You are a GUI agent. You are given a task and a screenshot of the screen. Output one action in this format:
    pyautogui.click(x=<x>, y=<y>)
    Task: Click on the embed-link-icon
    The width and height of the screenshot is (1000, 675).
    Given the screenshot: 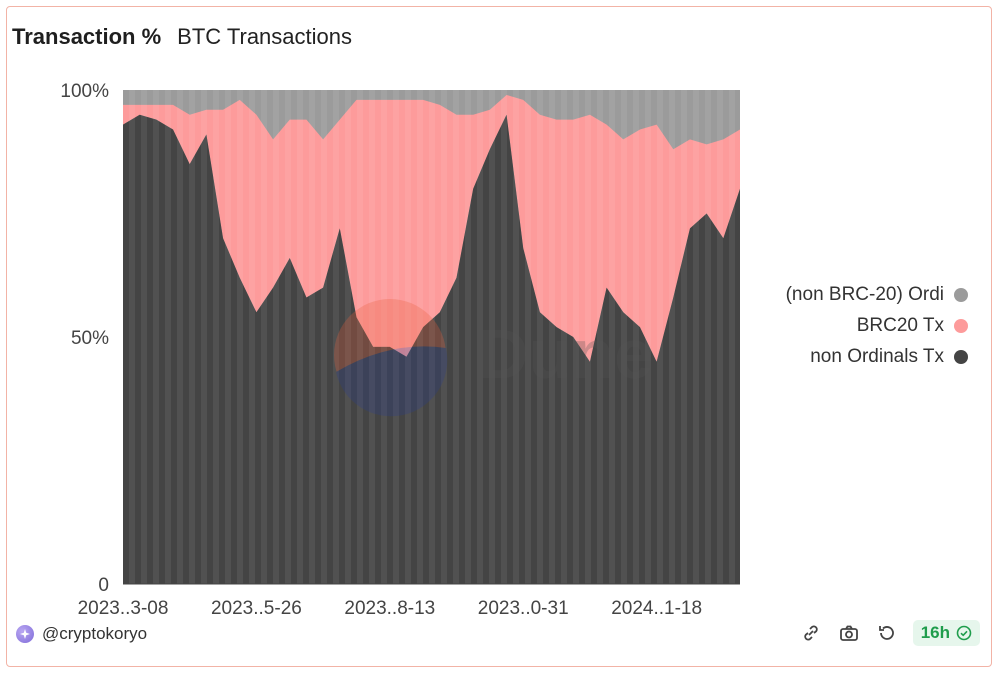 What is the action you would take?
    pyautogui.click(x=811, y=633)
    